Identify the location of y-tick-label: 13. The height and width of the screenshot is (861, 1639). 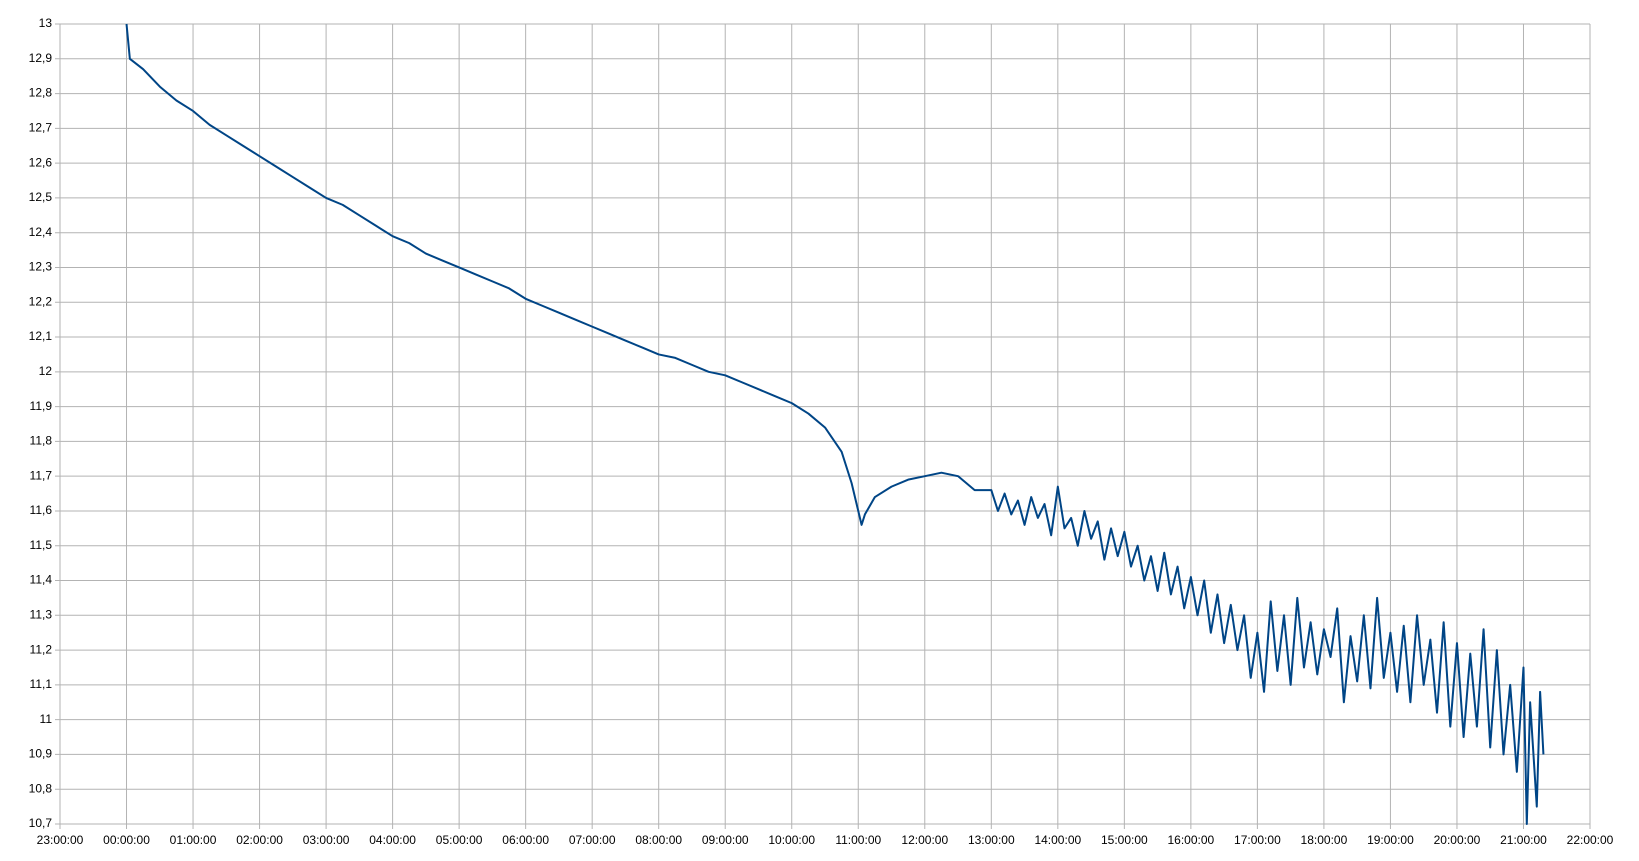
(46, 23).